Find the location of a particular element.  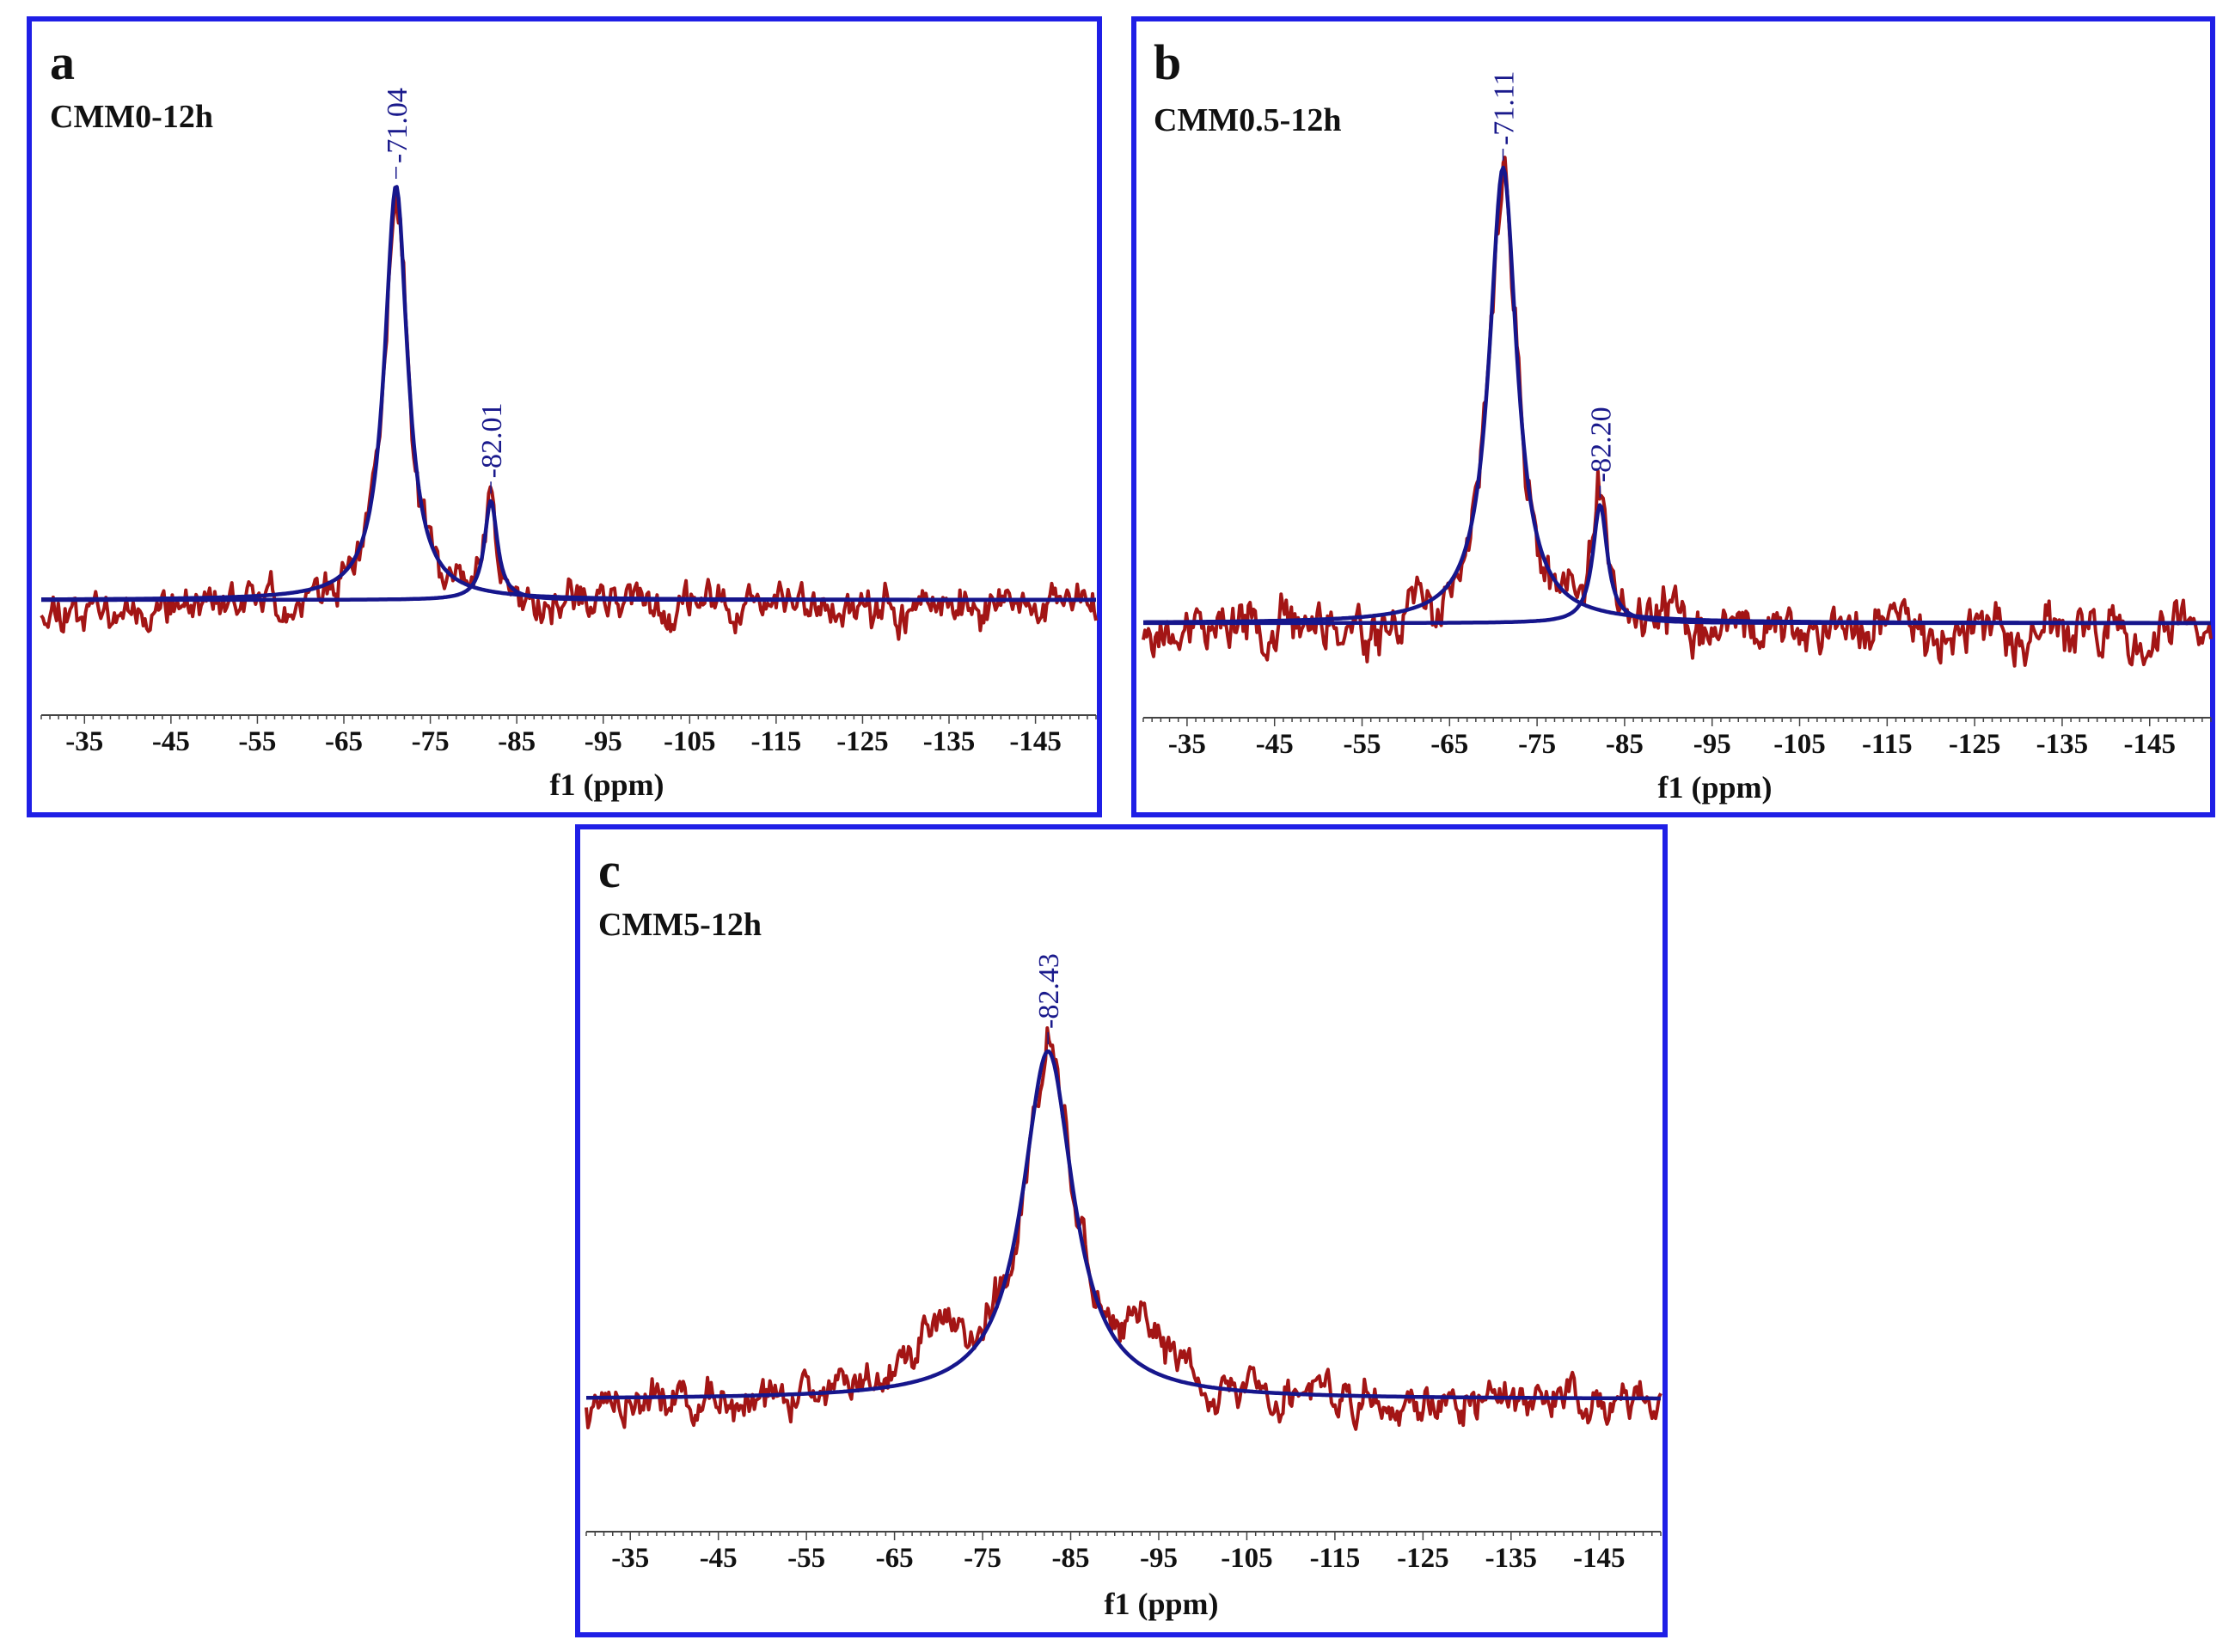

panel-b-letter: b is located at coordinates (1168, 62).